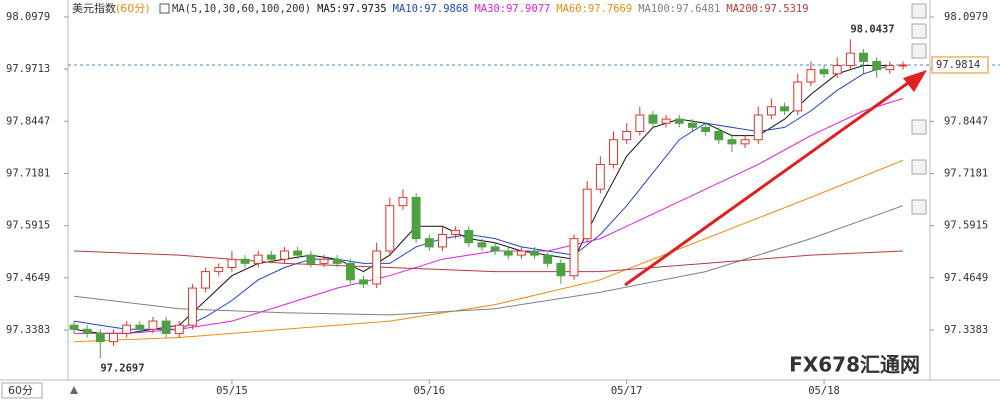  Describe the element at coordinates (872, 29) in the screenshot. I see `max-label: 98.0437` at that location.